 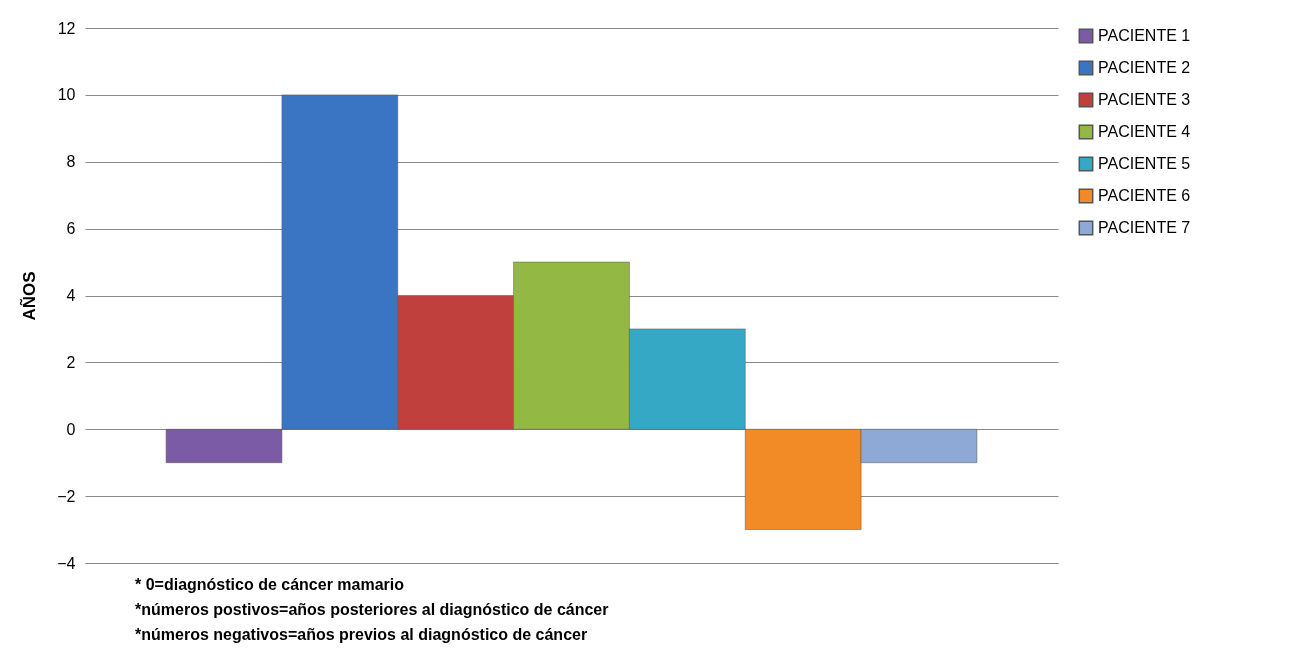 What do you see at coordinates (71, 295) in the screenshot?
I see `y-tick-label: 4` at bounding box center [71, 295].